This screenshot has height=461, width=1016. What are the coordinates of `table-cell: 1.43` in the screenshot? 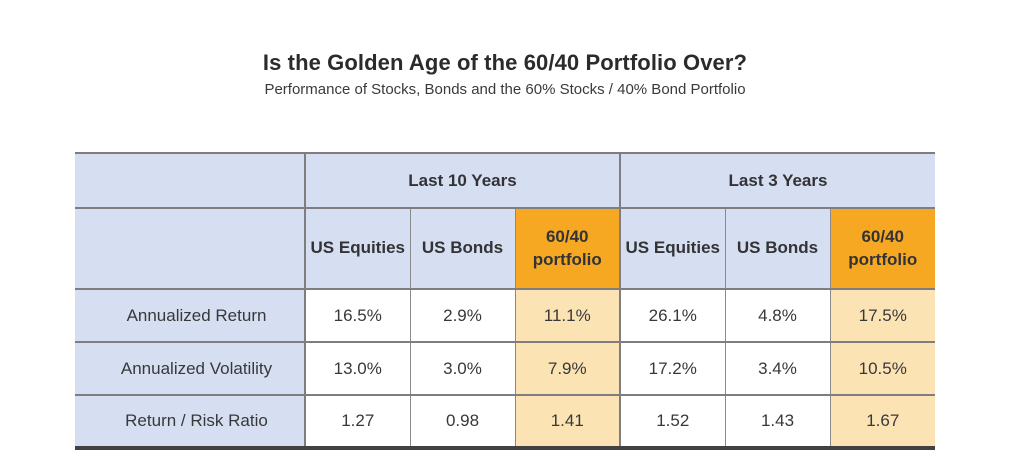 It's located at (777, 422).